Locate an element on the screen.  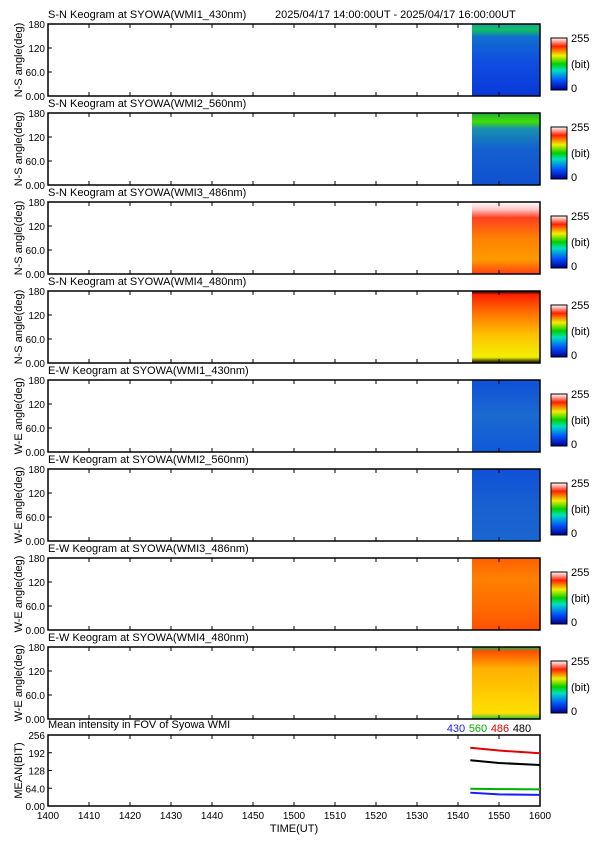
panel-title: S-N Keogram at SYOWA(WMI2_560nm) is located at coordinates (147, 104).